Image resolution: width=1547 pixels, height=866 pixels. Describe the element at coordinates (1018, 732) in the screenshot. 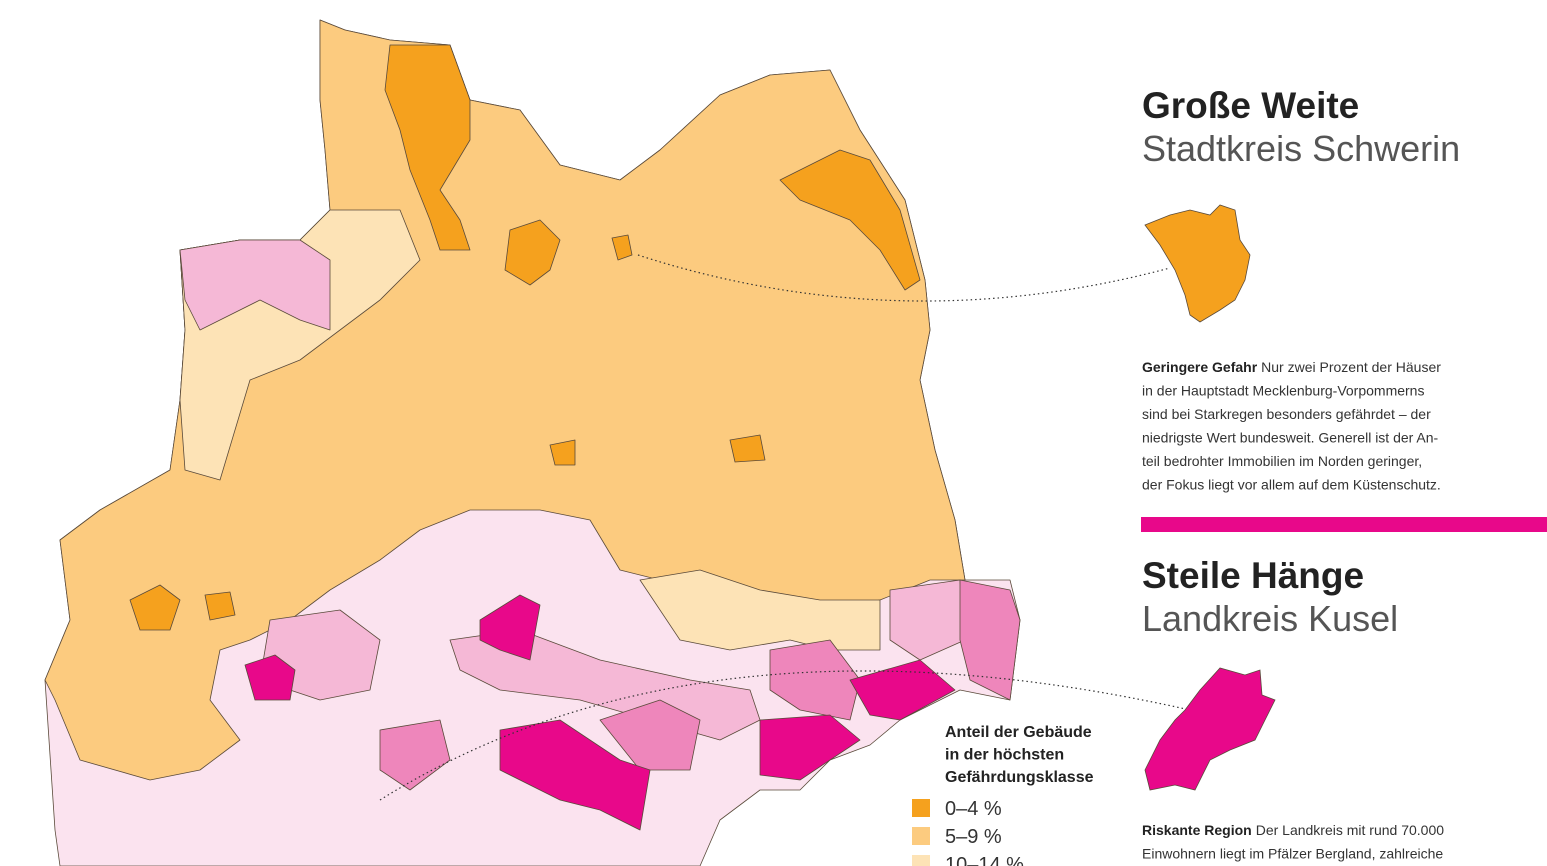

I see `legend-title: Anteil der Gebäude` at that location.